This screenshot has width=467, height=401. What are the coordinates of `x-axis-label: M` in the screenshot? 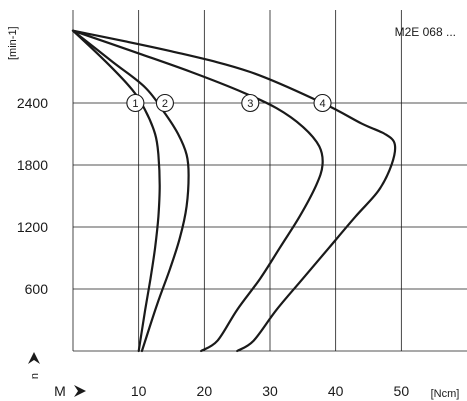 It's located at (60, 391).